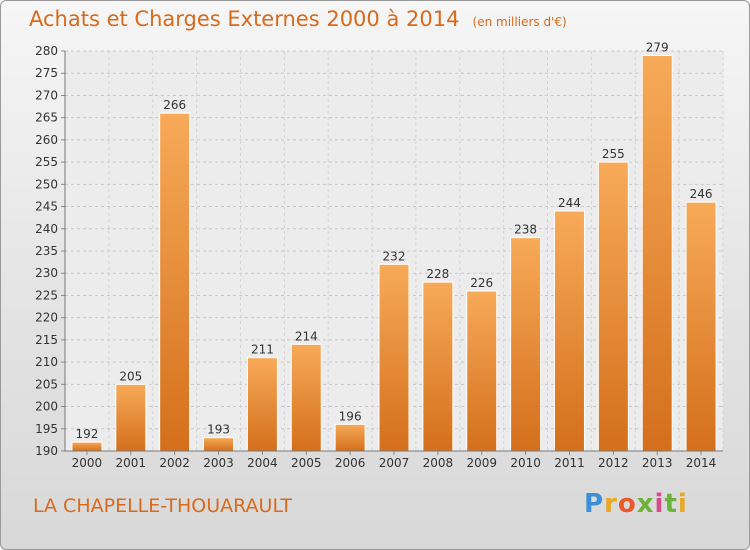  What do you see at coordinates (701, 326) in the screenshot?
I see `bar-2014` at bounding box center [701, 326].